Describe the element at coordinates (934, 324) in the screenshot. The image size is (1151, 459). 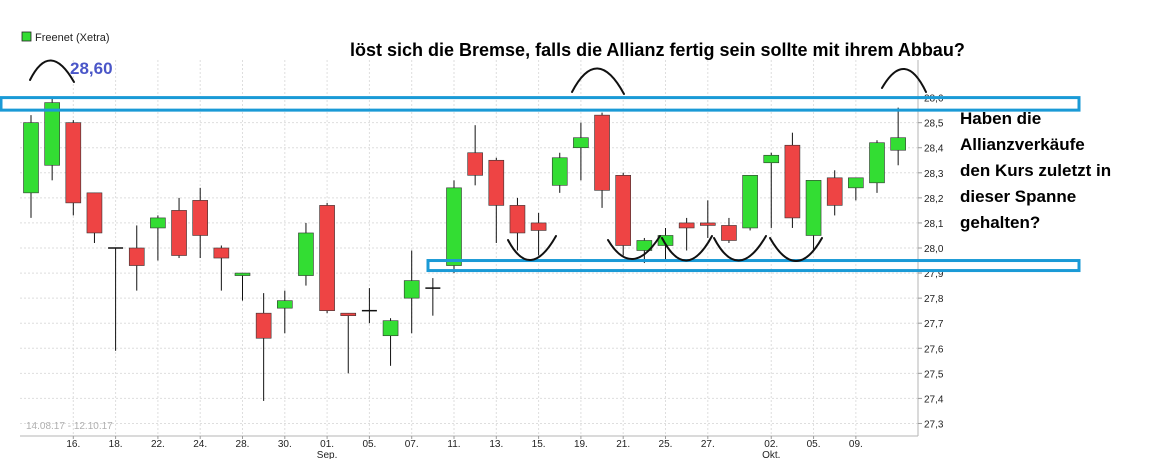
I see `y-tick-label: 27,7` at that location.